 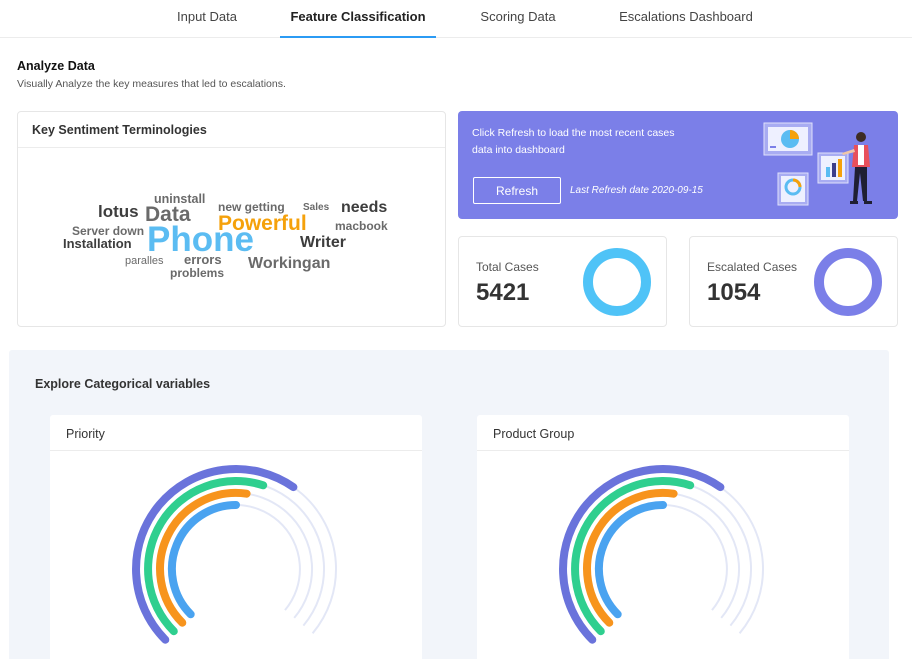 I want to click on tab-escalations-dashboard: Escalations Dashboard, so click(x=686, y=16).